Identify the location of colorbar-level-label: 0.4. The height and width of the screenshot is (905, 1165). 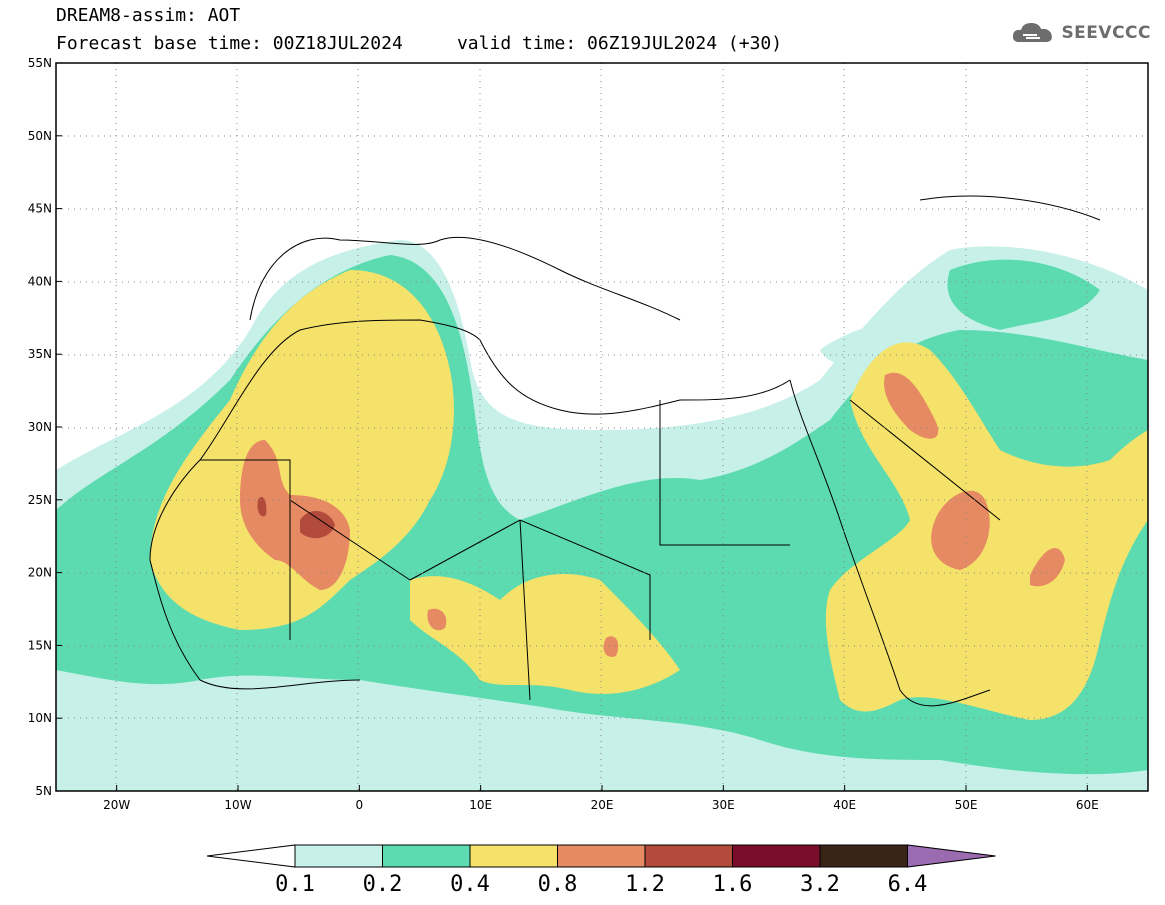
(470, 884).